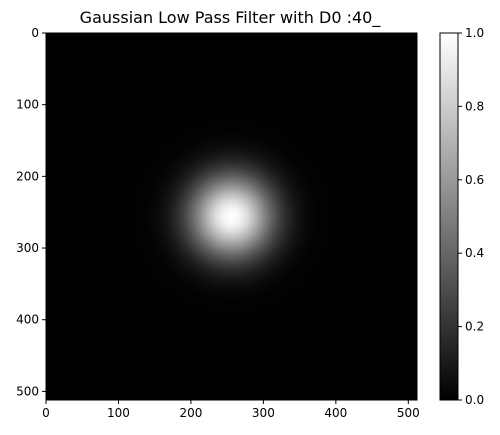 The height and width of the screenshot is (435, 500). What do you see at coordinates (474, 327) in the screenshot?
I see `colorbar-tick-label: 0.2` at bounding box center [474, 327].